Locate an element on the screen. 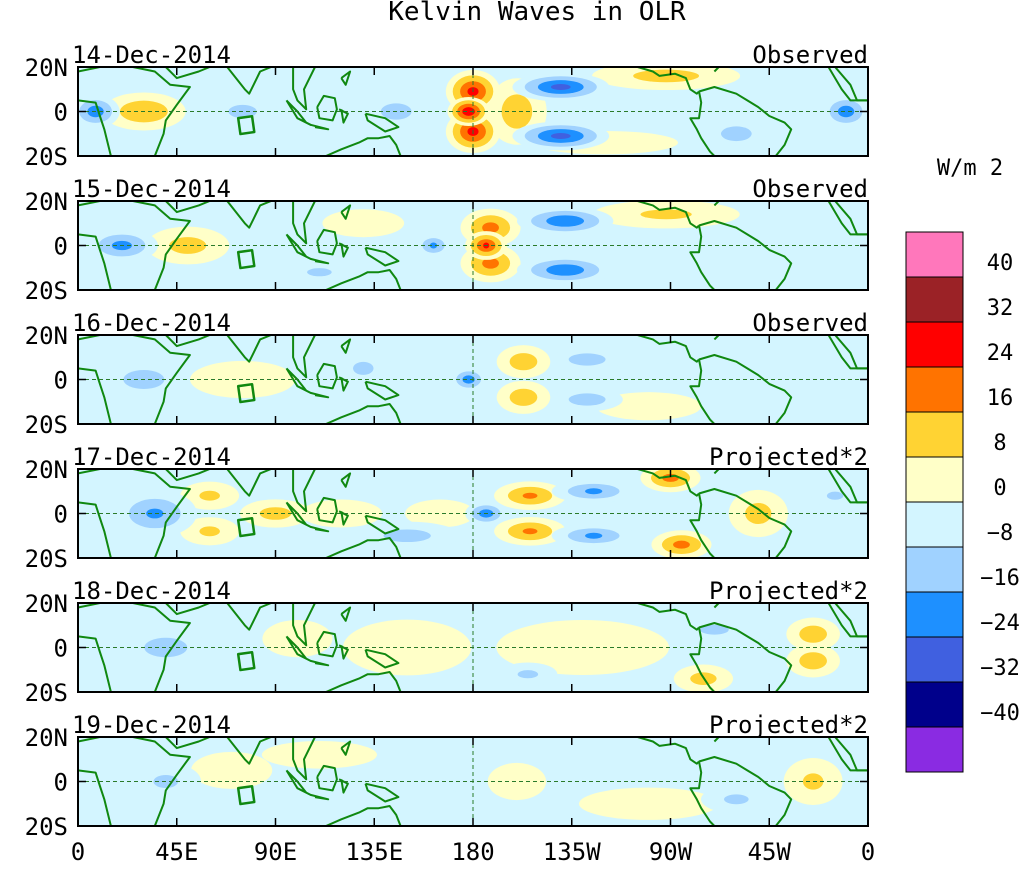  x-tick-label: 45E is located at coordinates (176, 852).